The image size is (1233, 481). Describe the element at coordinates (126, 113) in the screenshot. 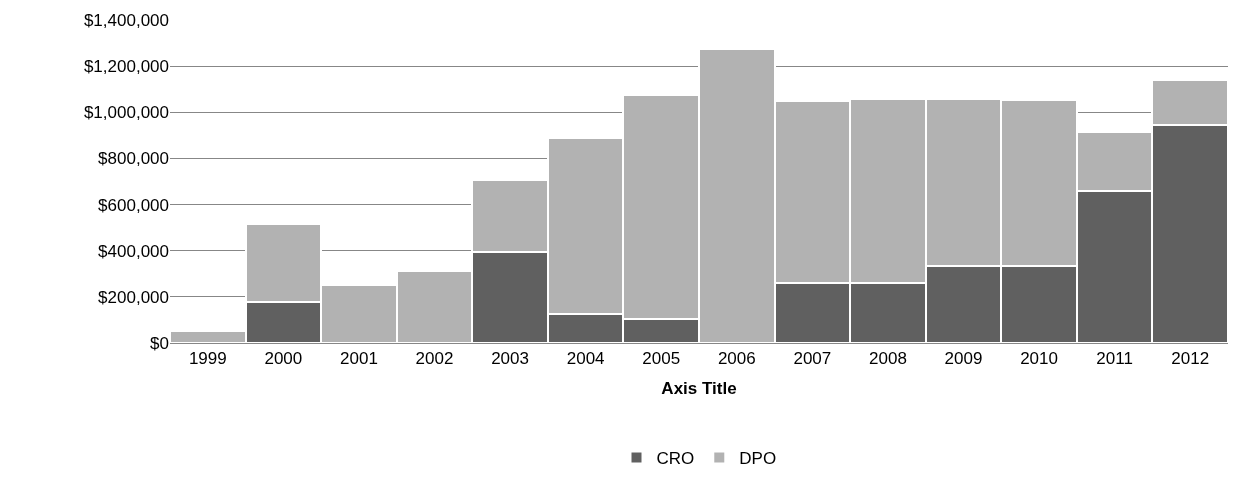

I see `y-tick-label: $1,000,000` at that location.